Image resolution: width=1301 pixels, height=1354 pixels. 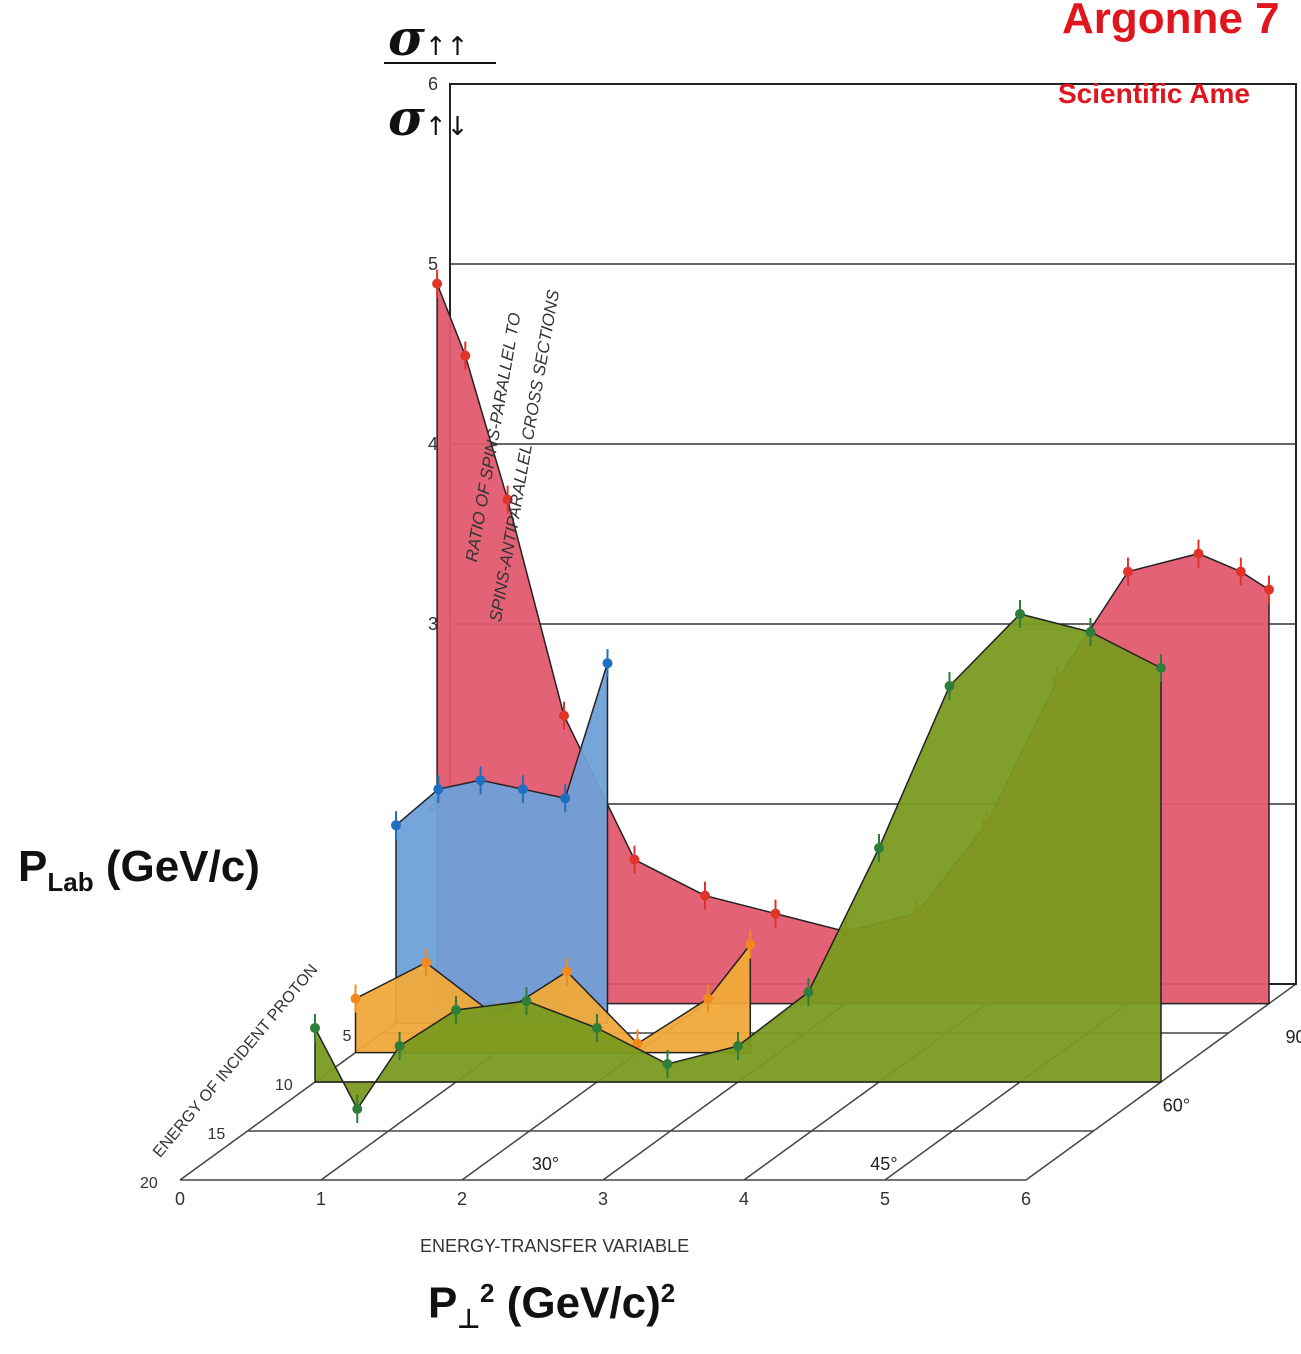 What do you see at coordinates (149, 1183) in the screenshot?
I see `z-tick-label: 20` at bounding box center [149, 1183].